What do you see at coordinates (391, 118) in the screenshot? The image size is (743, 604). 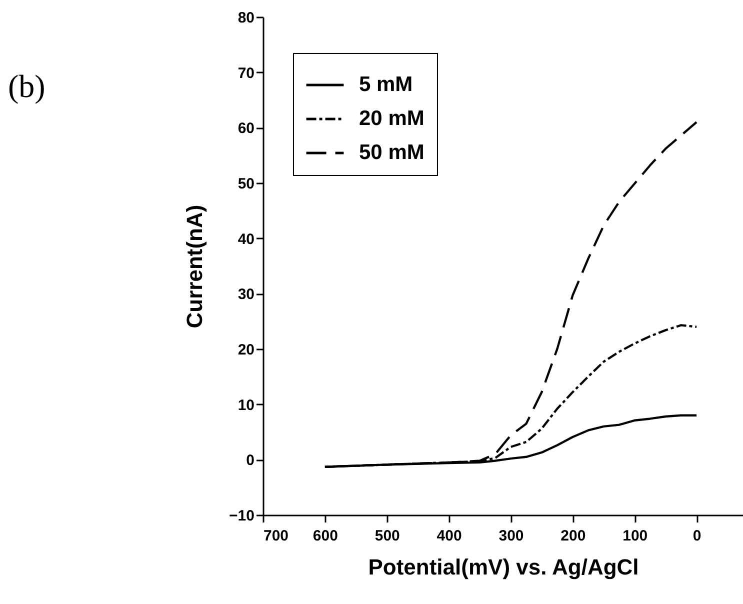 I see `legend-label: 20 mM` at bounding box center [391, 118].